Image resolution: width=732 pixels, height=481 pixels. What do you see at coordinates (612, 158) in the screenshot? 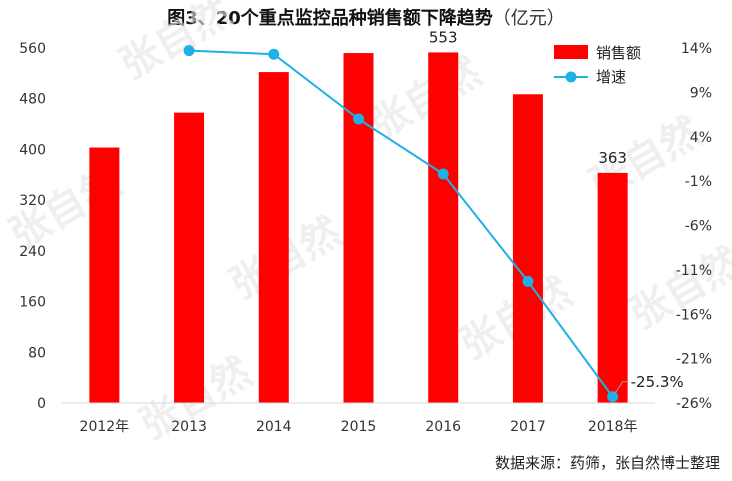
I see `bar-data-label: 363` at bounding box center [612, 158].